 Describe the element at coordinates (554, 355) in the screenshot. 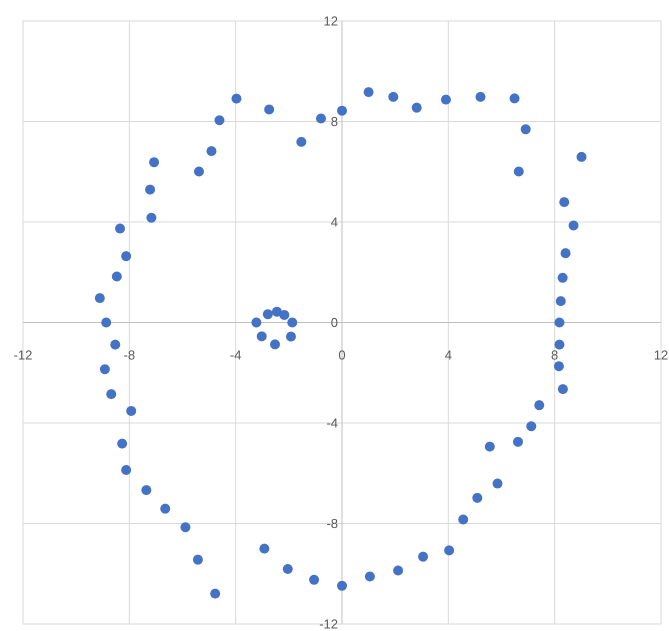

I see `x-tick-label: 8` at that location.